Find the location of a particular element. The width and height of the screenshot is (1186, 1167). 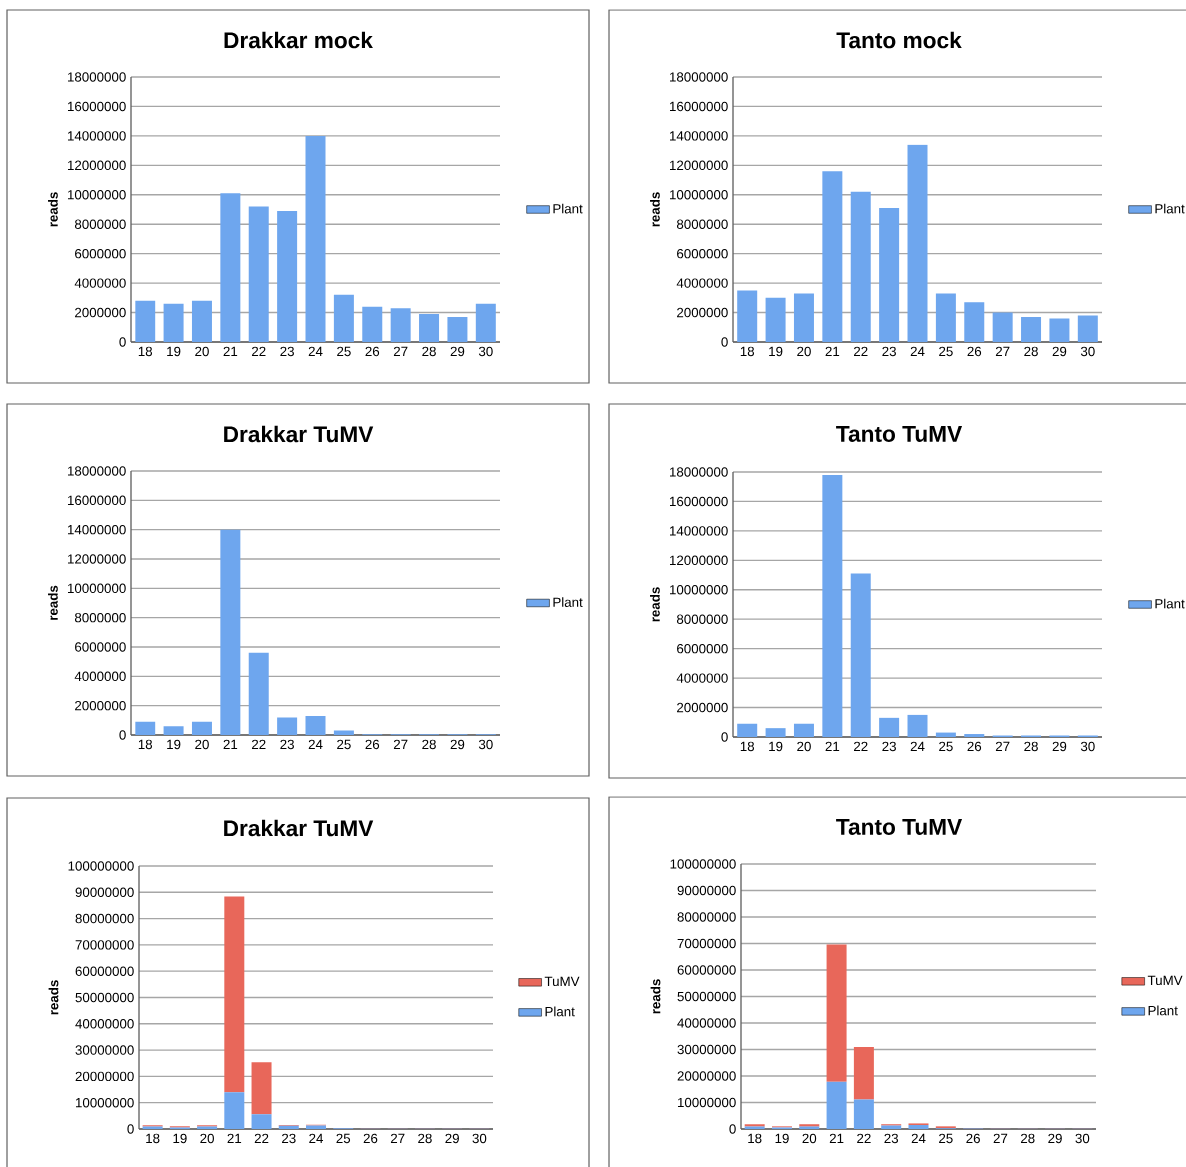

y-tick-label: 16000000 is located at coordinates (97, 500).